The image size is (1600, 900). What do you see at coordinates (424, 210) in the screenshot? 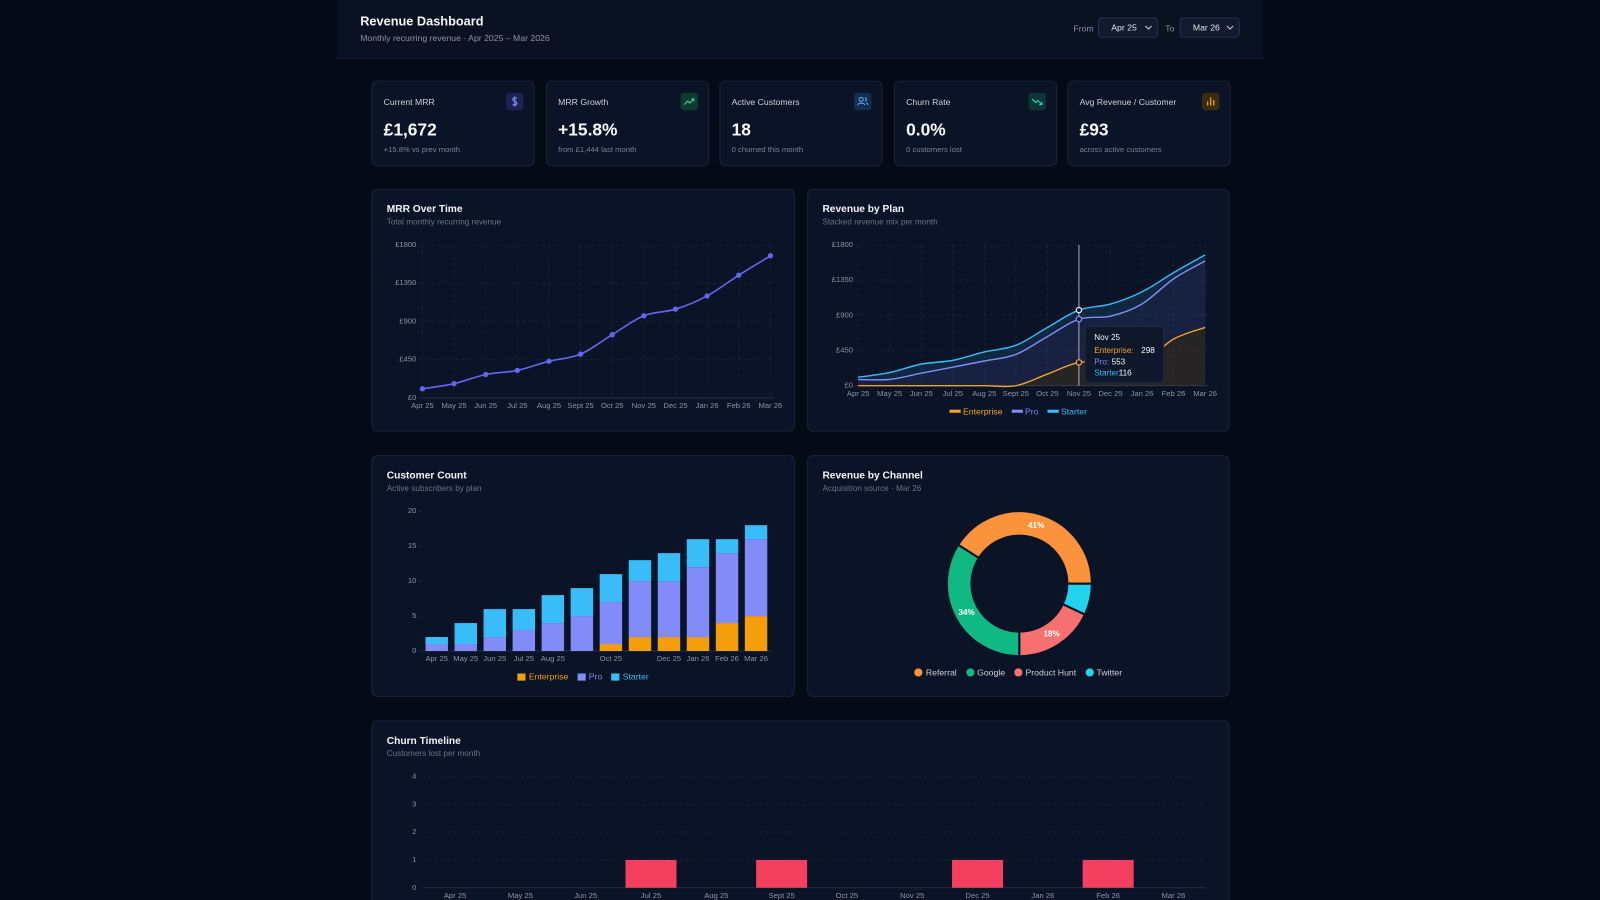
I see `chart-title: MRR Over Time` at bounding box center [424, 210].